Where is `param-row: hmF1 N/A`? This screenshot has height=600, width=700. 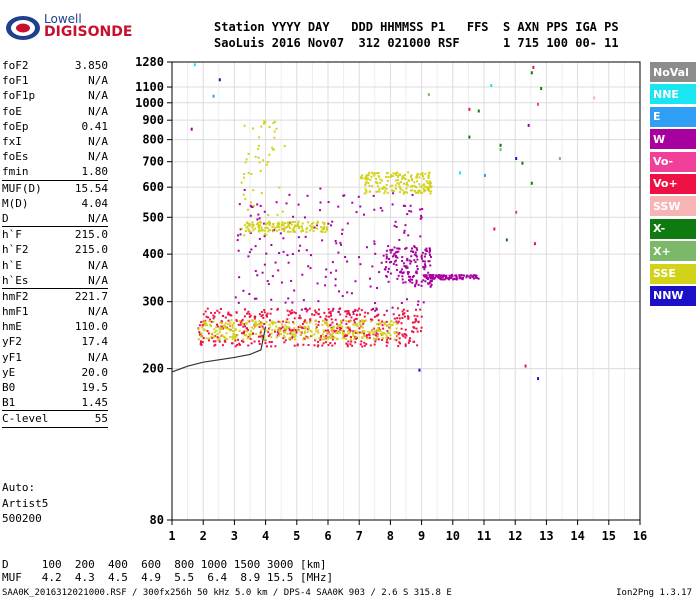
param-row: hmF1 N/A is located at coordinates (55, 311).